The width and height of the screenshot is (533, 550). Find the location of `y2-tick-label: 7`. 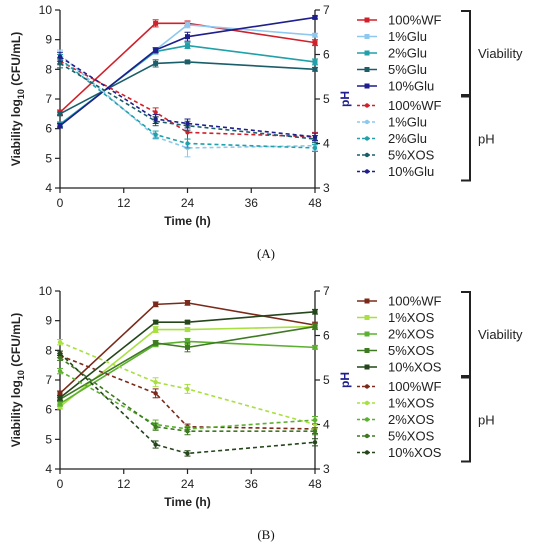

y2-tick-label: 7 is located at coordinates (326, 10).